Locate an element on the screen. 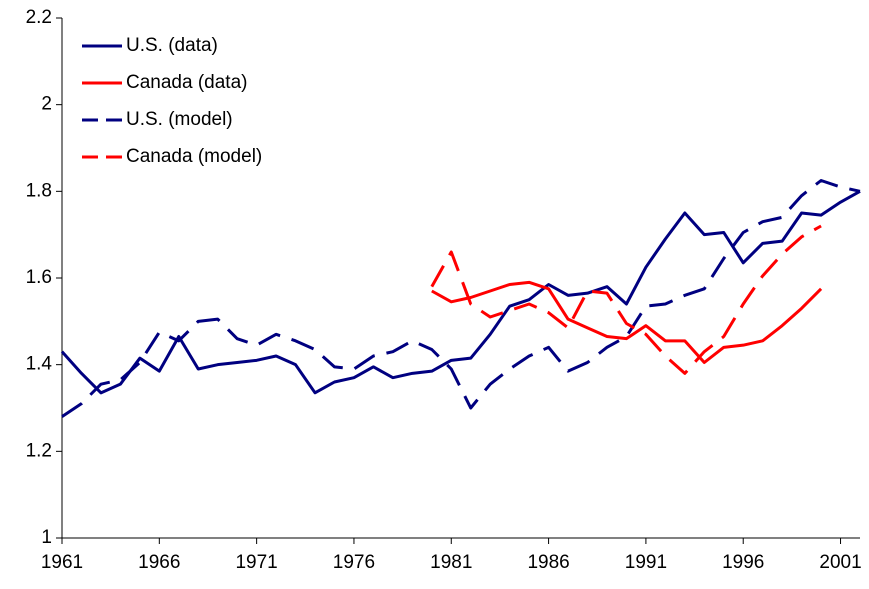 Image resolution: width=869 pixels, height=589 pixels. legend-label: U.S. (data) is located at coordinates (172, 45).